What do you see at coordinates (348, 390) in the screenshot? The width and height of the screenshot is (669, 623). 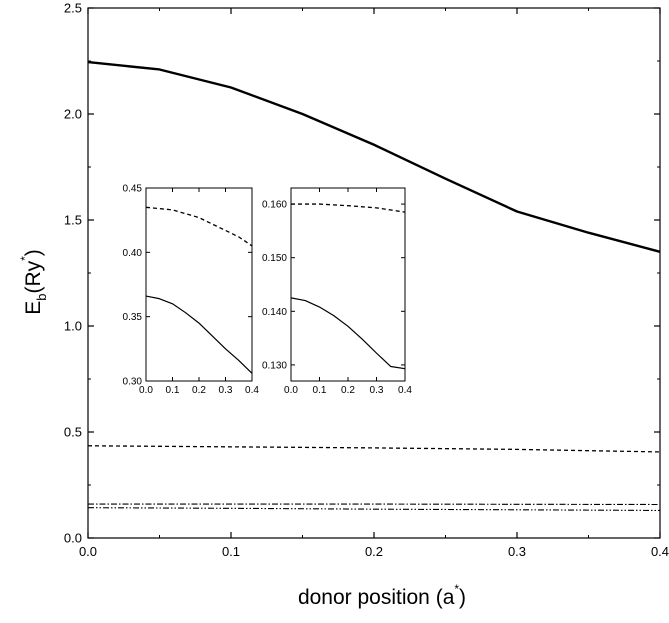 I see `x-tick-label-inset-right-2: 0.2` at bounding box center [348, 390].